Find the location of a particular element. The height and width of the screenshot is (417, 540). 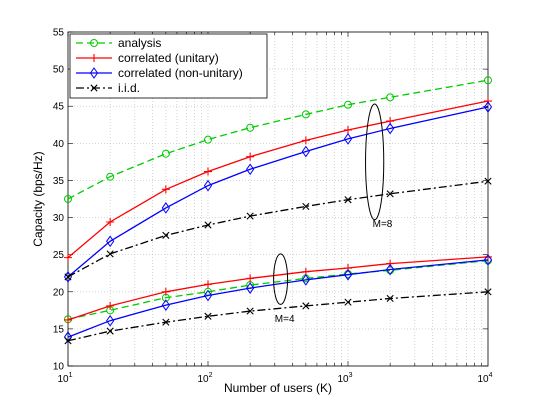

legend-box is located at coordinates (168, 66).